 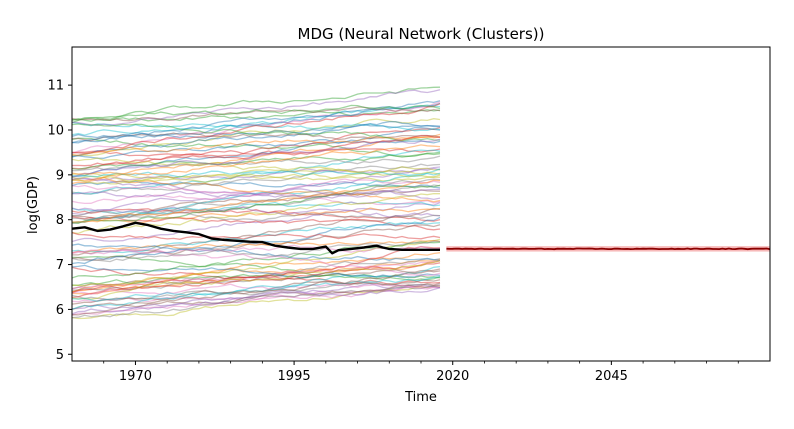 I want to click on y-tick-label: 10, so click(x=55, y=130).